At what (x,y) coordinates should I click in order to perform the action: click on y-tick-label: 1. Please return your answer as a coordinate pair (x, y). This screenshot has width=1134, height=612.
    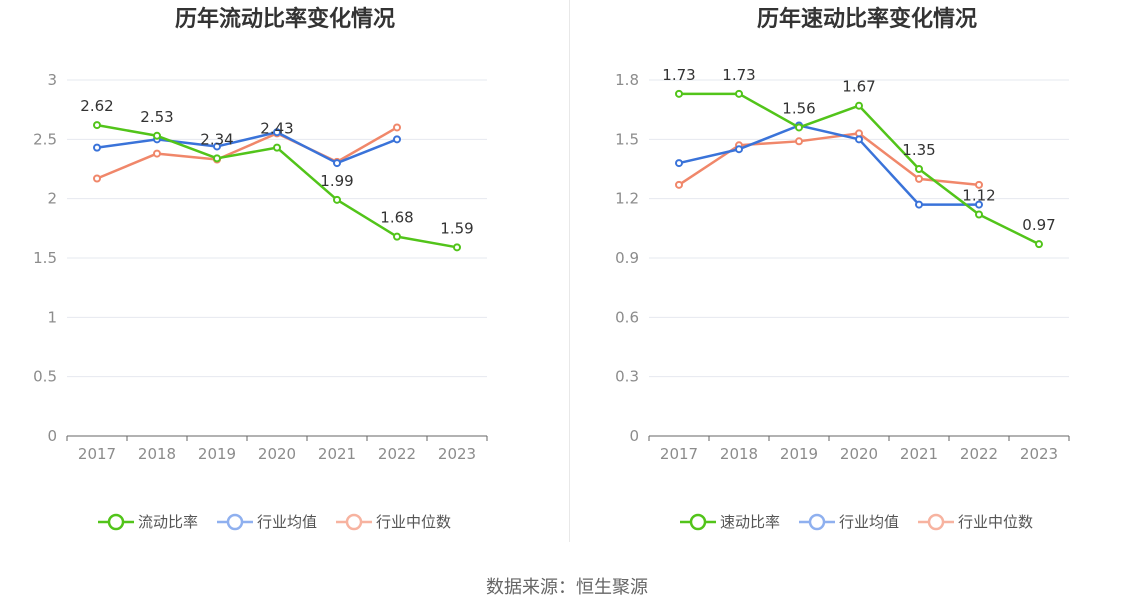
    Looking at the image, I should click on (52, 317).